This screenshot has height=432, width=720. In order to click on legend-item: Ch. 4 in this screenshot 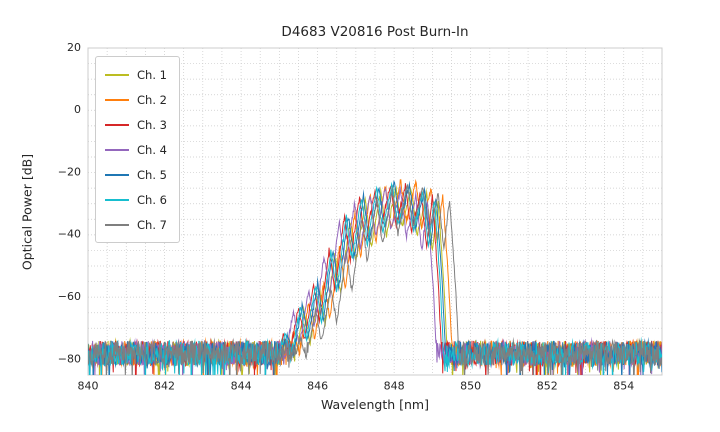, I will do `click(136, 149)`.